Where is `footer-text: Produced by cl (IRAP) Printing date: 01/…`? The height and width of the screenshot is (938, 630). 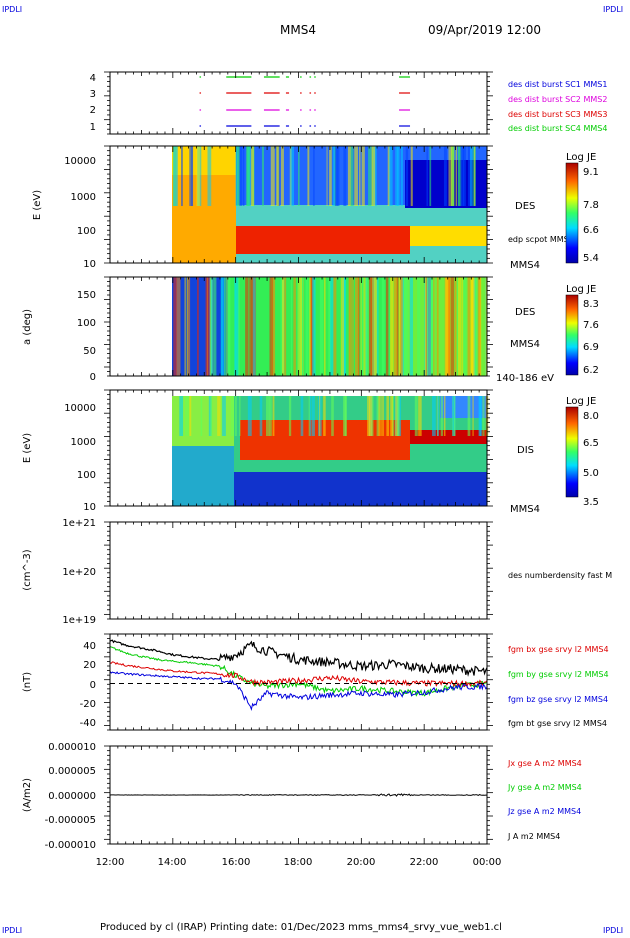 footer-text: Produced by cl (IRAP) Printing date: 01/… is located at coordinates (301, 927).